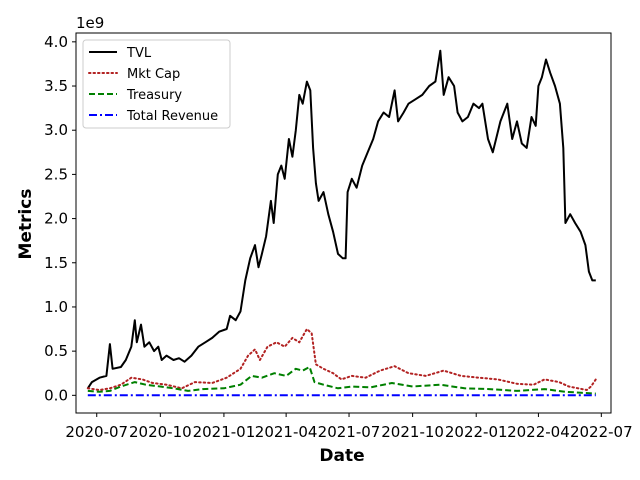 Image resolution: width=640 pixels, height=480 pixels. What do you see at coordinates (341, 359) in the screenshot?
I see `series-line-mkt-cap` at bounding box center [341, 359].